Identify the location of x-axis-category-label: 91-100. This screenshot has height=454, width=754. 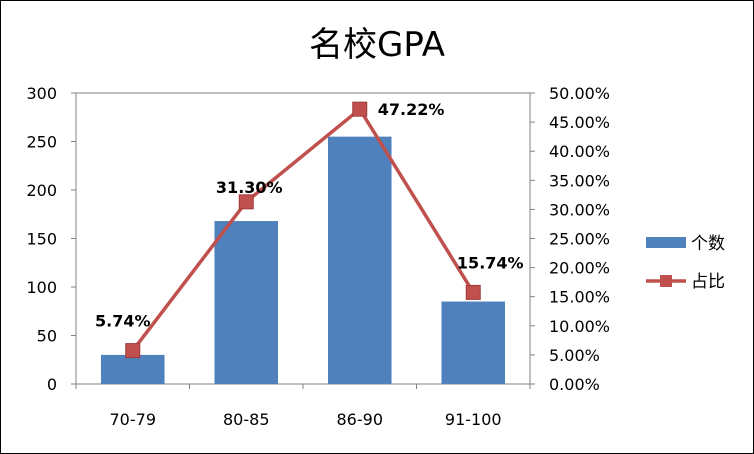
(473, 419).